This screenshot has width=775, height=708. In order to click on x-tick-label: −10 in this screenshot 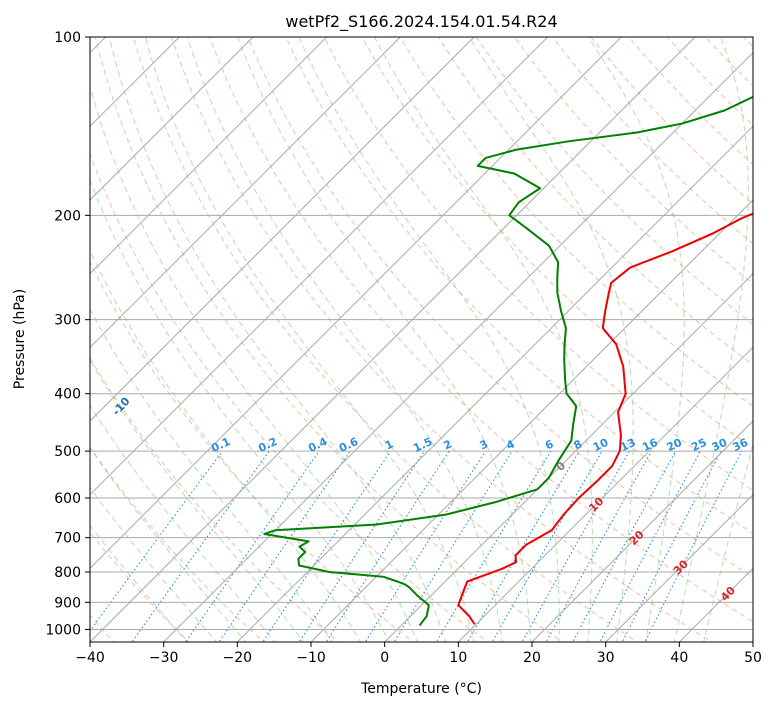, I will do `click(311, 658)`.